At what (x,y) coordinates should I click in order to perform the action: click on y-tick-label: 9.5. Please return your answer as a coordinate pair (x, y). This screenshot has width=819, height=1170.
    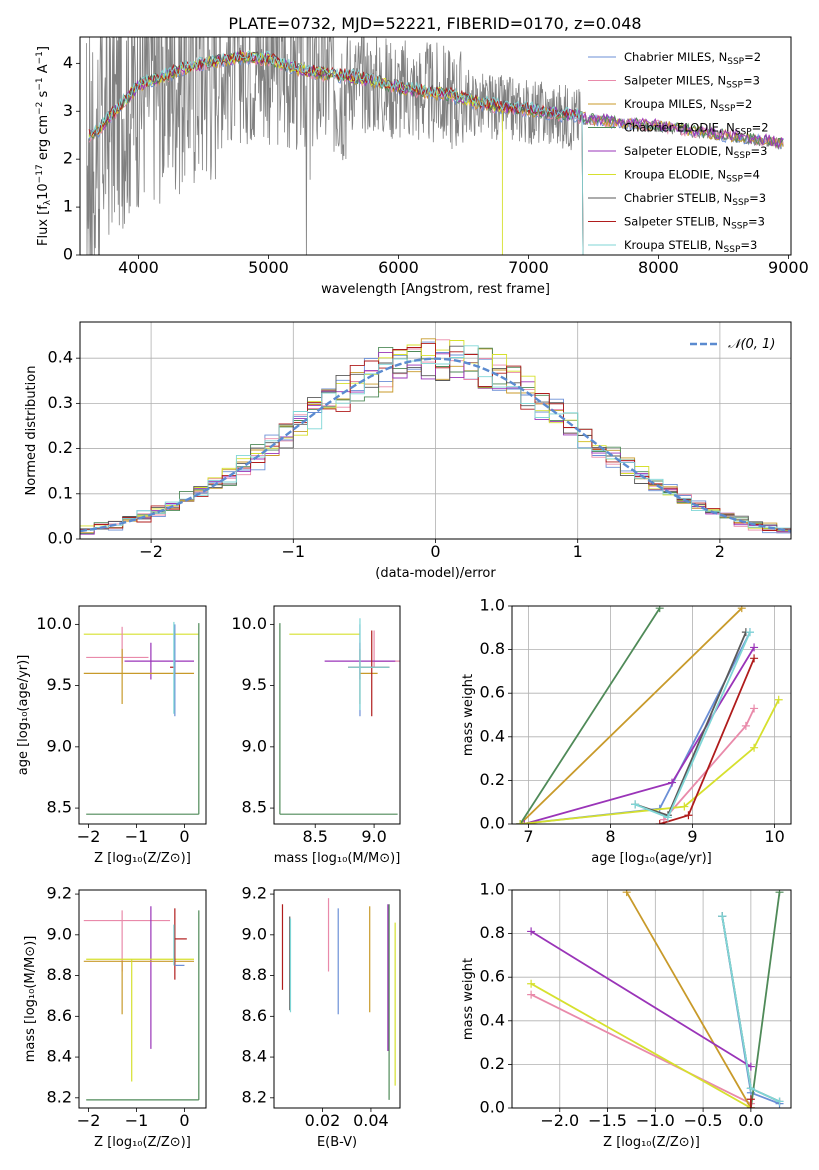
    Looking at the image, I should click on (59, 684).